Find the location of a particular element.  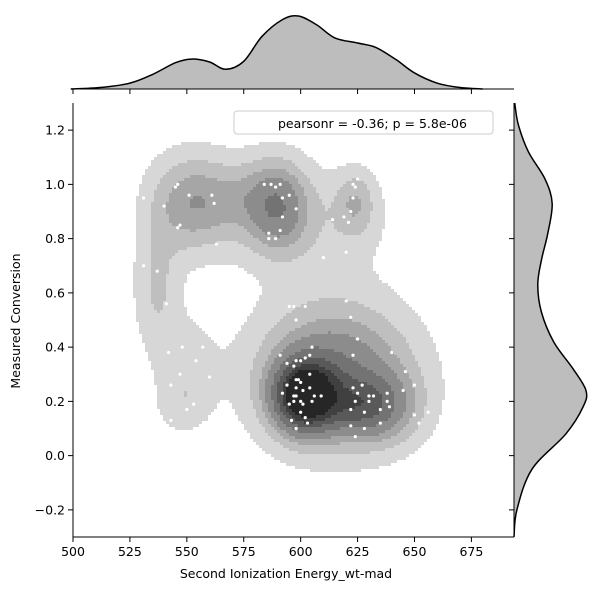

y-marginal-fill is located at coordinates (550, 320).